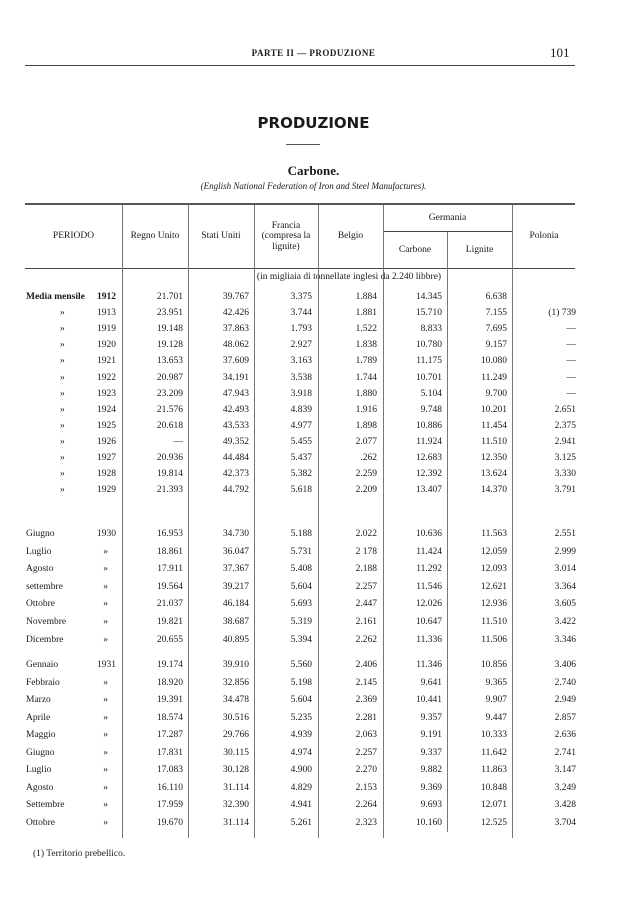 This screenshot has height=900, width=627. I want to click on row-value: 5.693, so click(301, 604).